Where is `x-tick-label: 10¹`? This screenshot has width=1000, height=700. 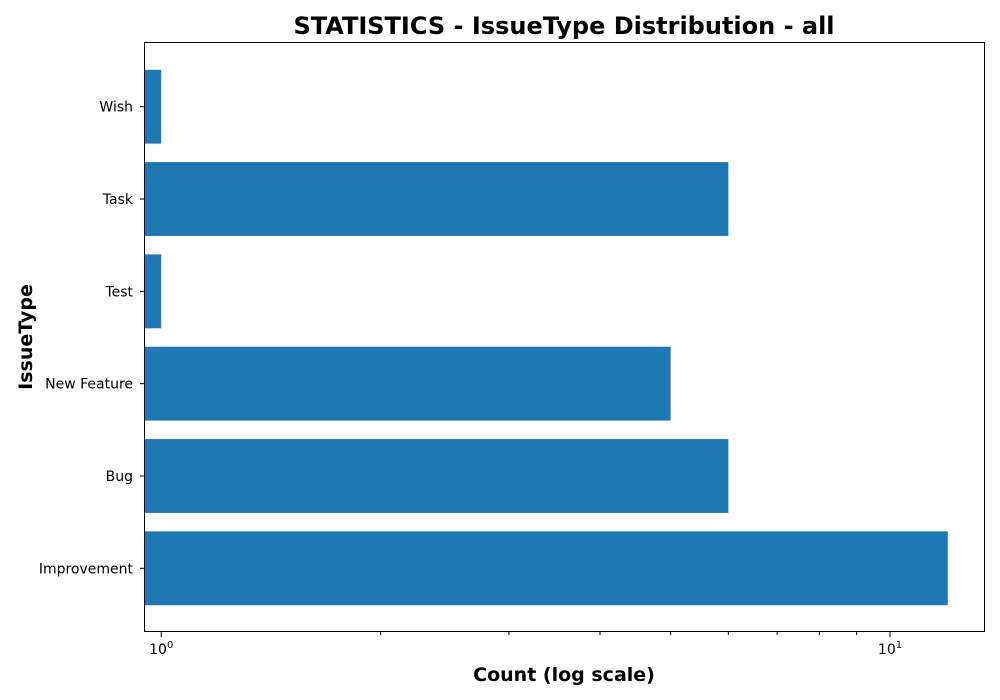
x-tick-label: 10¹ is located at coordinates (890, 649).